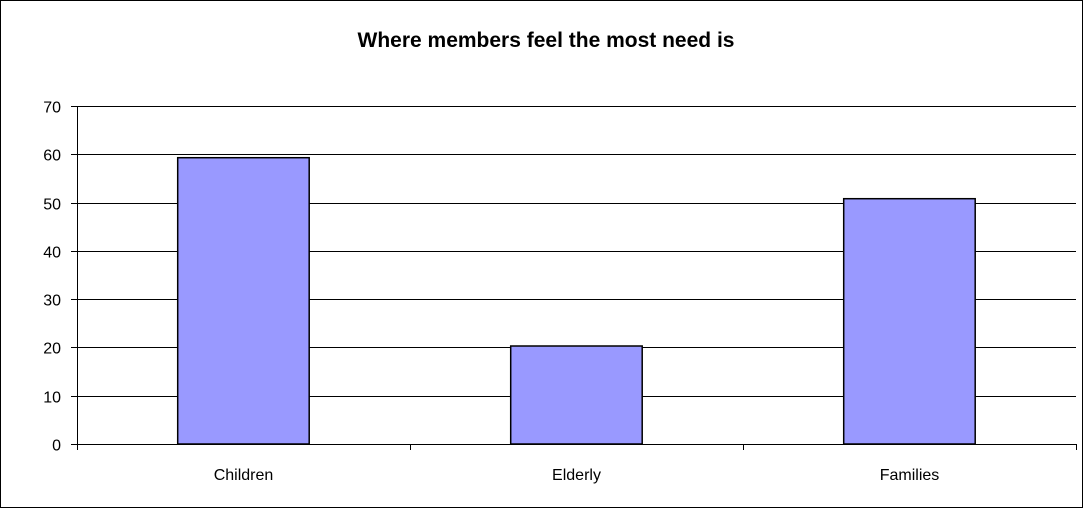 The width and height of the screenshot is (1083, 508). What do you see at coordinates (52, 349) in the screenshot?
I see `y-tick-label: 20` at bounding box center [52, 349].